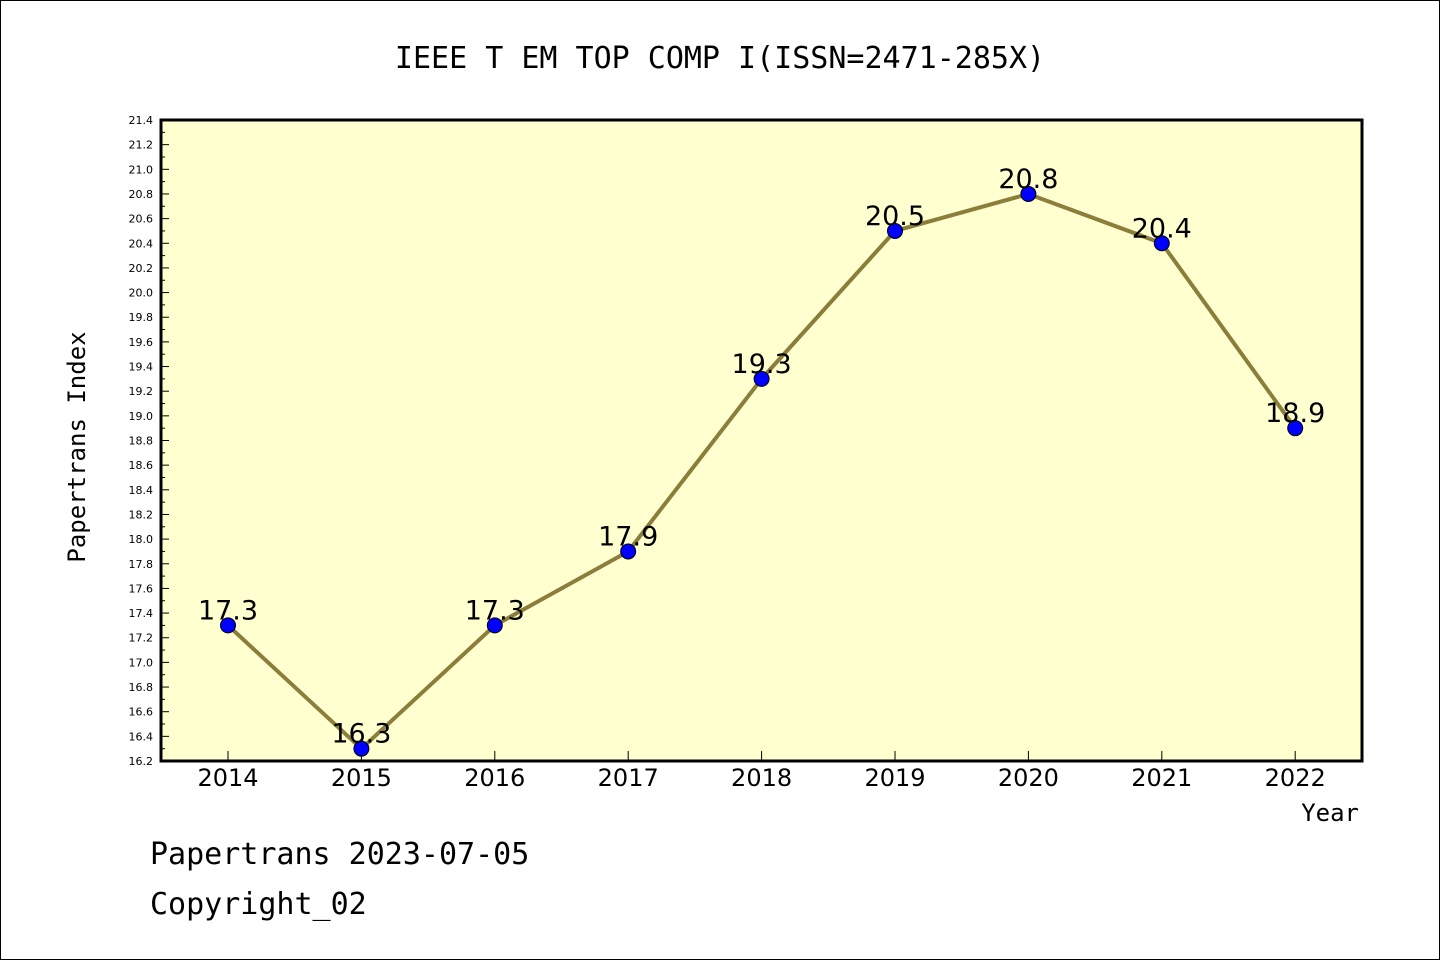 The height and width of the screenshot is (964, 1440). I want to click on data-label: 20.5, so click(895, 216).